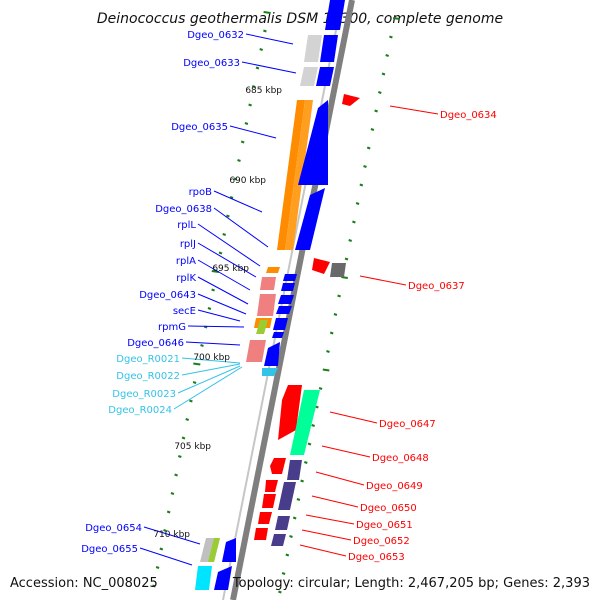 The width and height of the screenshot is (600, 600). What do you see at coordinates (203, 578) in the screenshot?
I see `cds-dgeo-0655-cyan` at bounding box center [203, 578].